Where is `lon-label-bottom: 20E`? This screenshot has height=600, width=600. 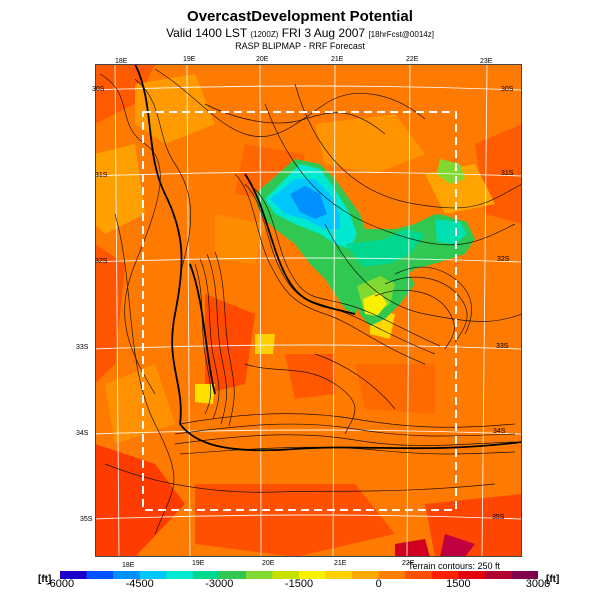
lon-label-bottom: 20E is located at coordinates (268, 563).